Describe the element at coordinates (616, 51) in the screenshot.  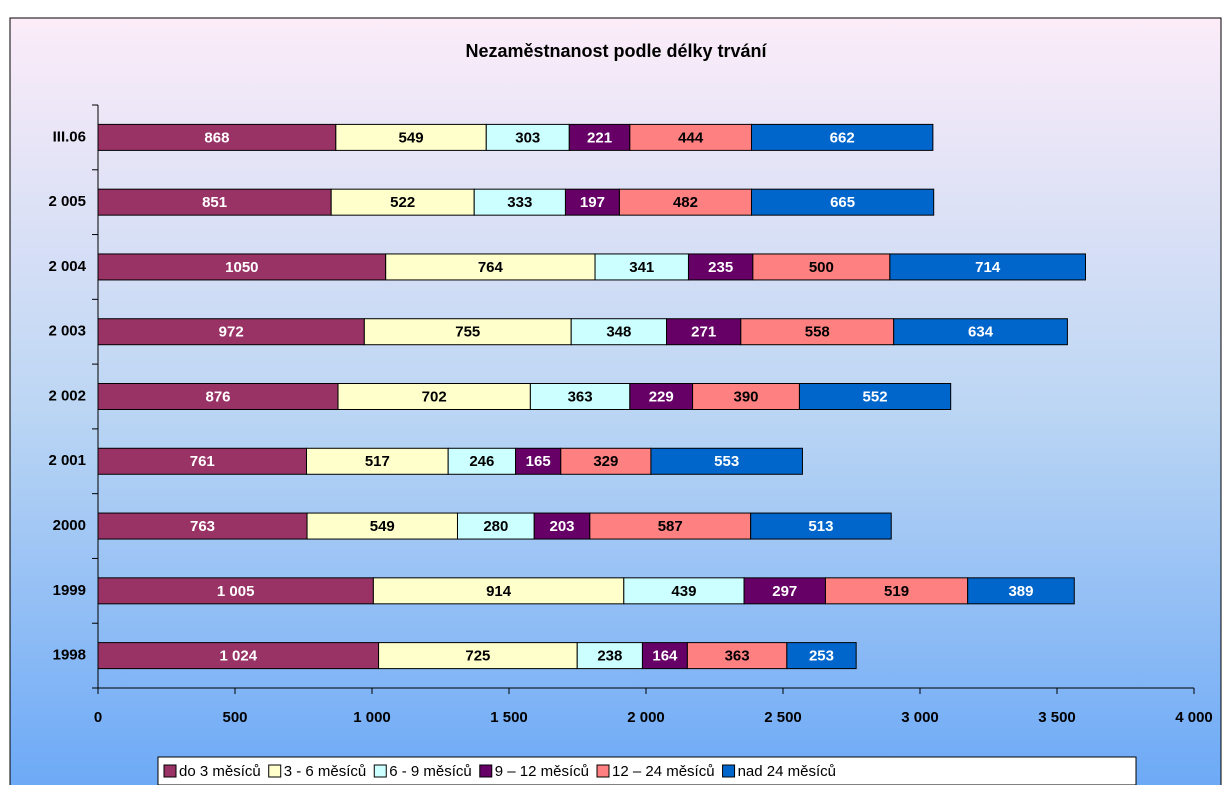
I see `chart-title: Nezaměstnanost podle délky trvání` at that location.